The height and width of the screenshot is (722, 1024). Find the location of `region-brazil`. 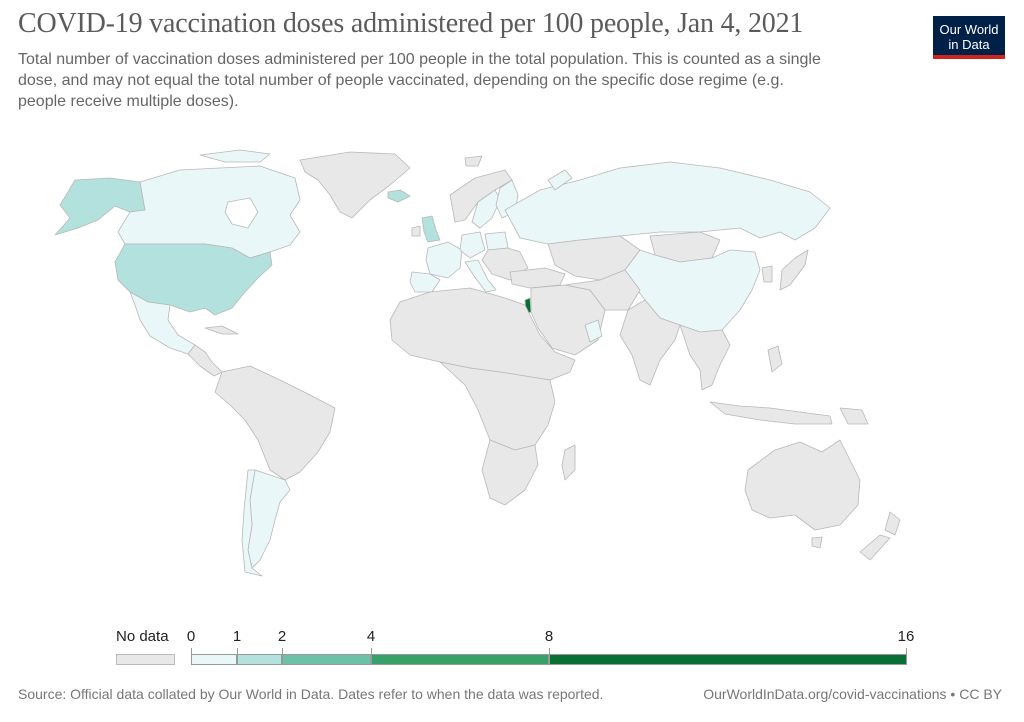

region-brazil is located at coordinates (275, 423).